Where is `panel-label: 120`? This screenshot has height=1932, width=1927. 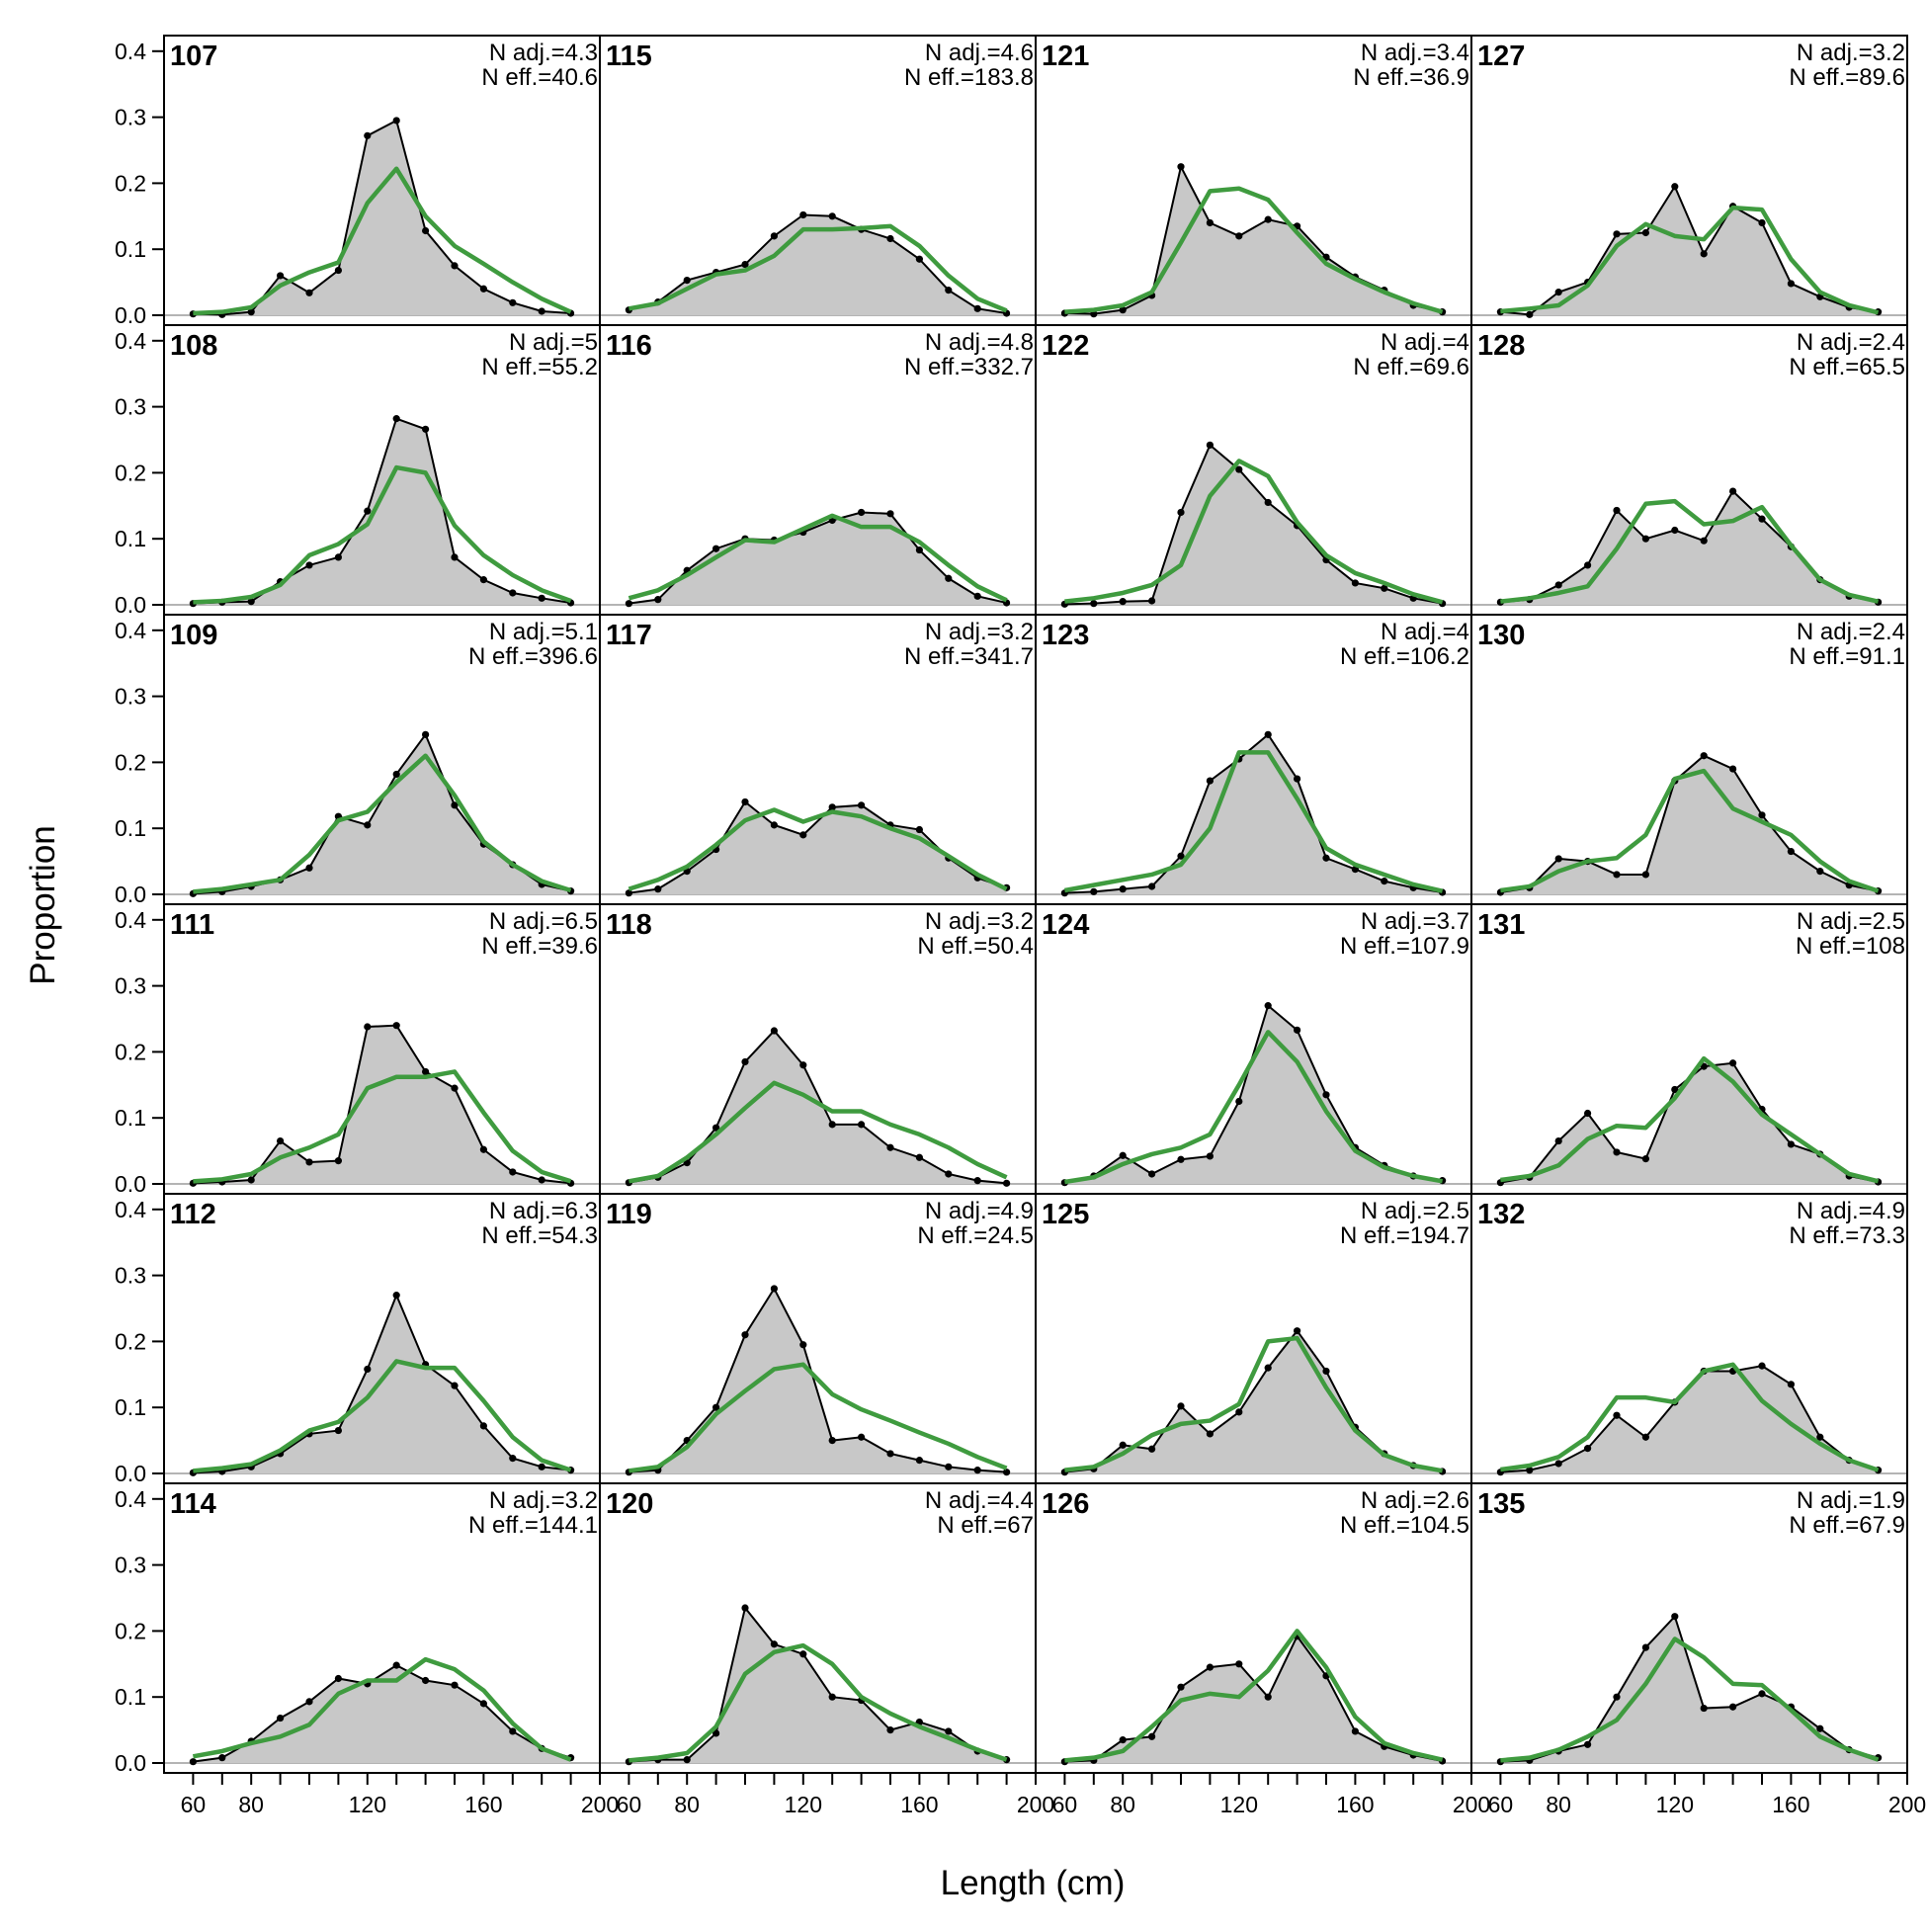 panel-label: 120 is located at coordinates (629, 1504).